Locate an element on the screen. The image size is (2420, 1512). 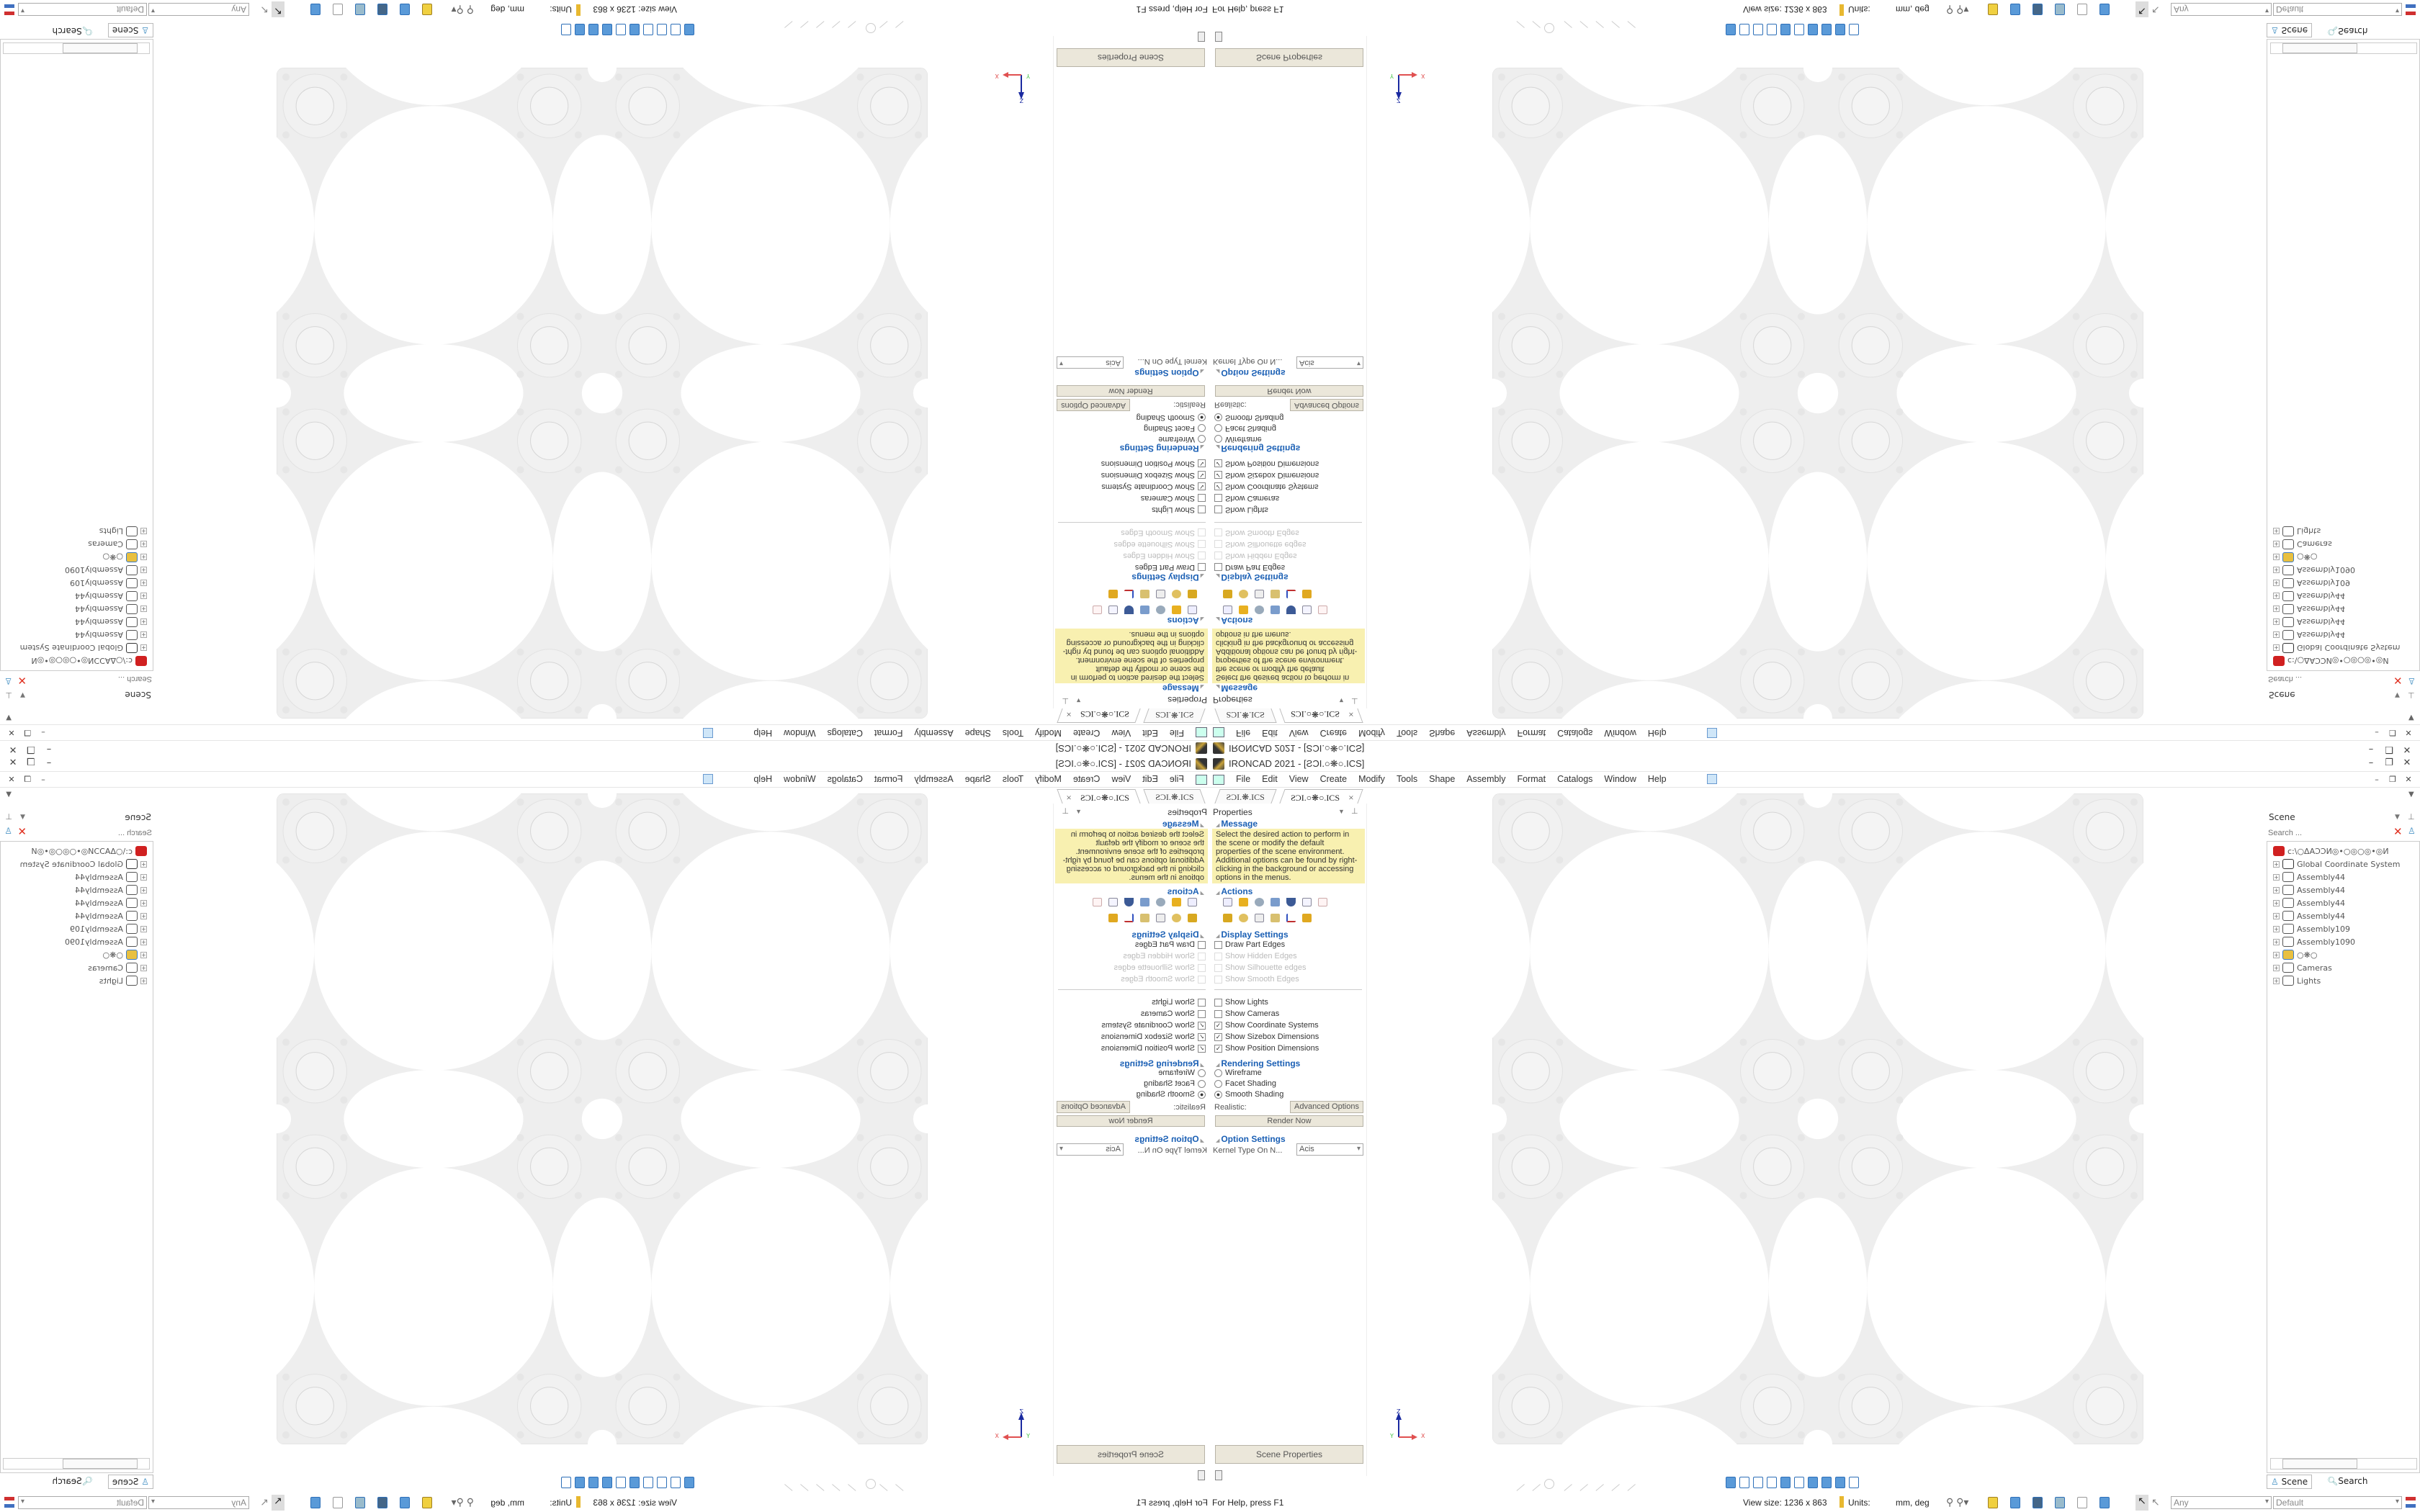
tree-item: + Lights is located at coordinates (2297, 531).